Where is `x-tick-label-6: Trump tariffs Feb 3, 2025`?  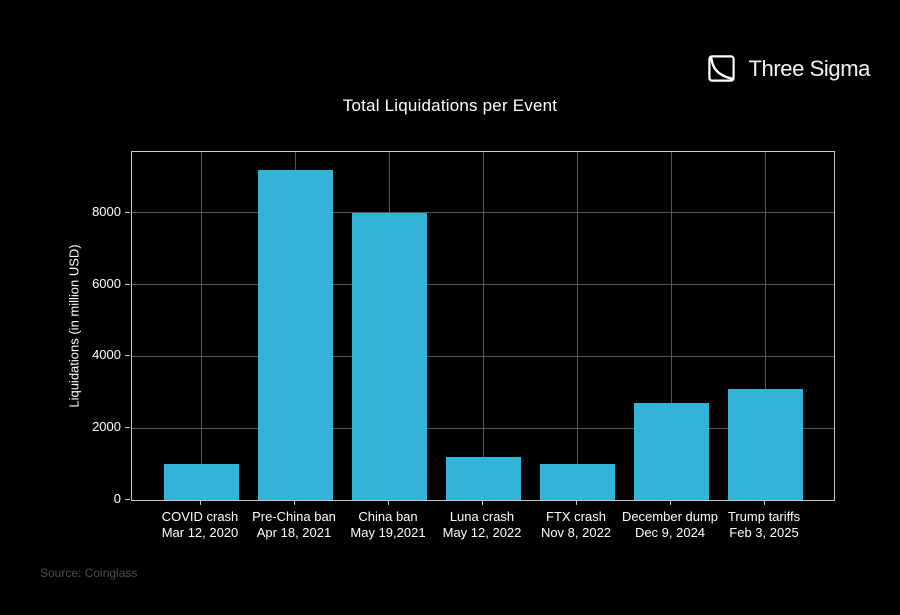 x-tick-label-6: Trump tariffs Feb 3, 2025 is located at coordinates (764, 525).